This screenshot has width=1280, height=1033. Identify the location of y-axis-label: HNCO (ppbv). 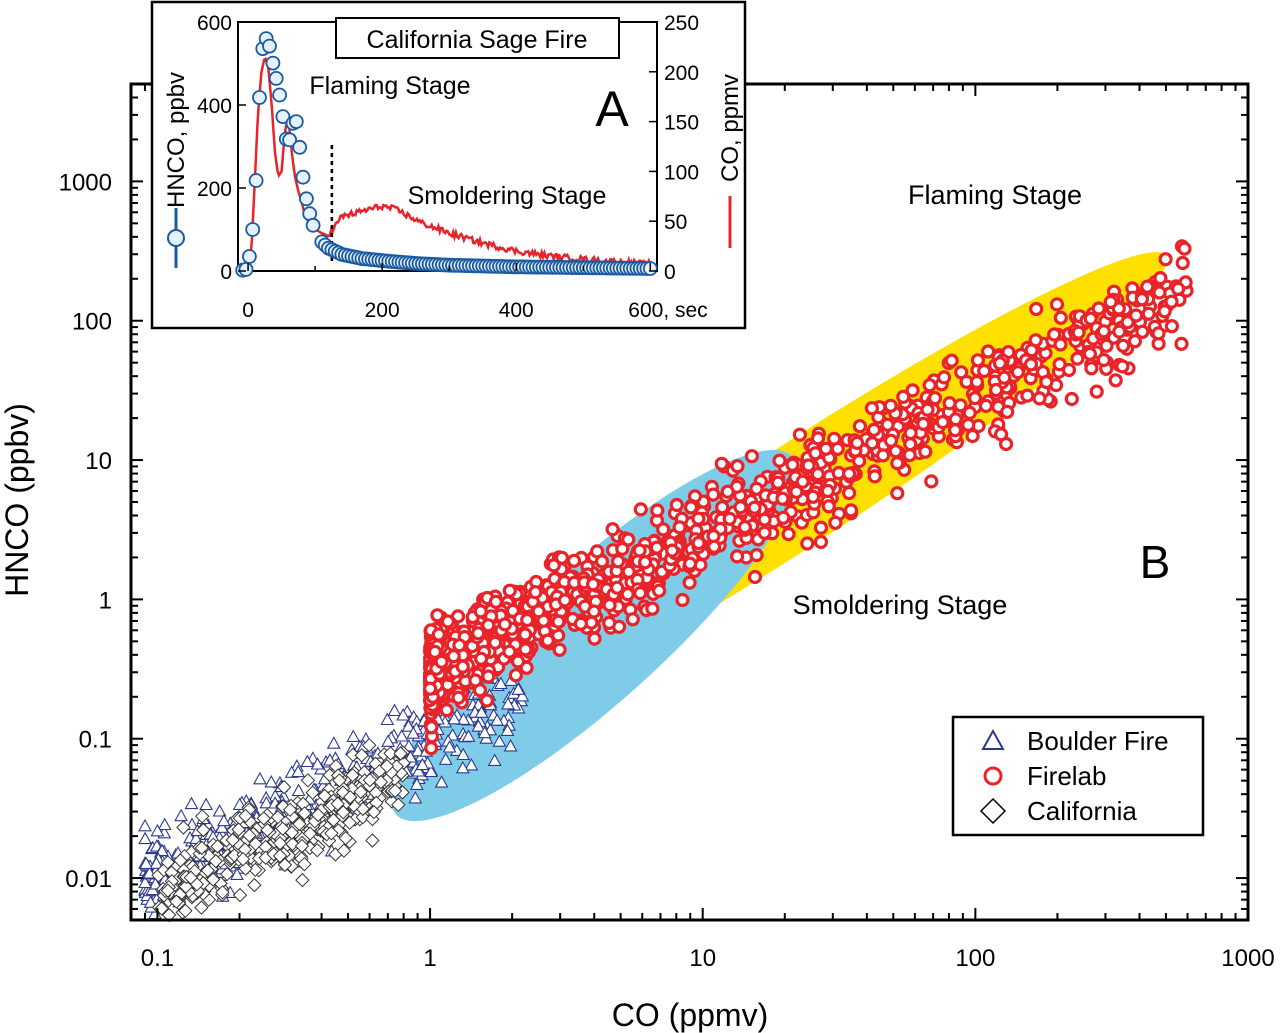
(17, 500).